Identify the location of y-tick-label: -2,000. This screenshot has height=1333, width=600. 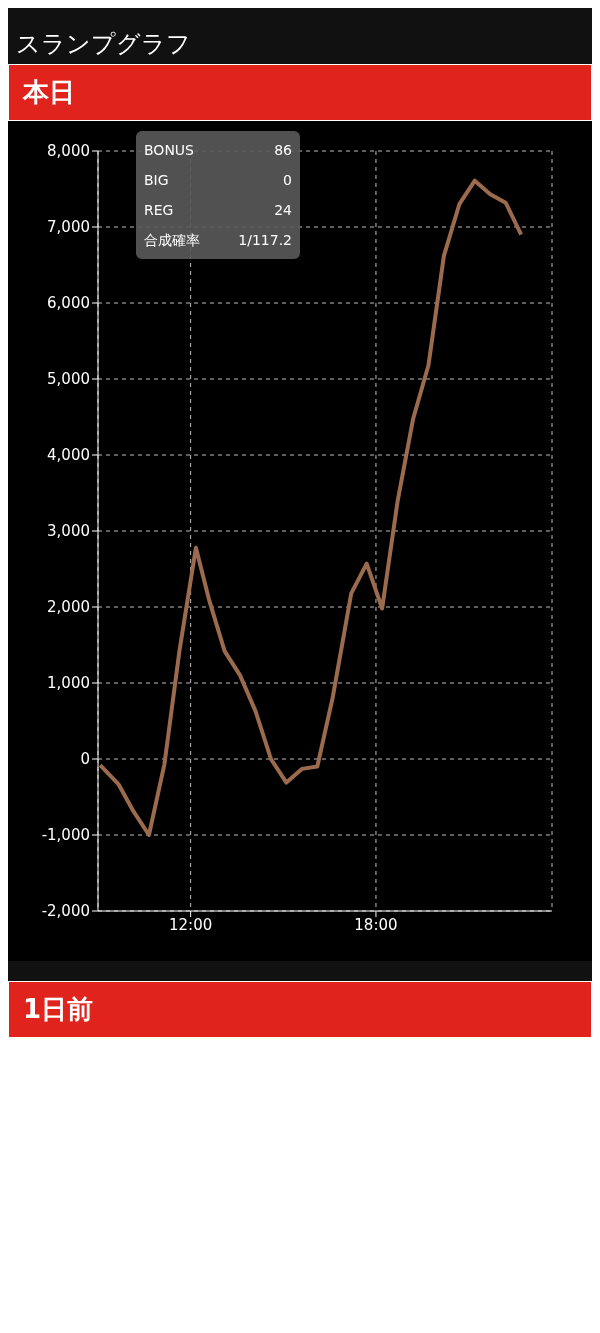
(65, 911).